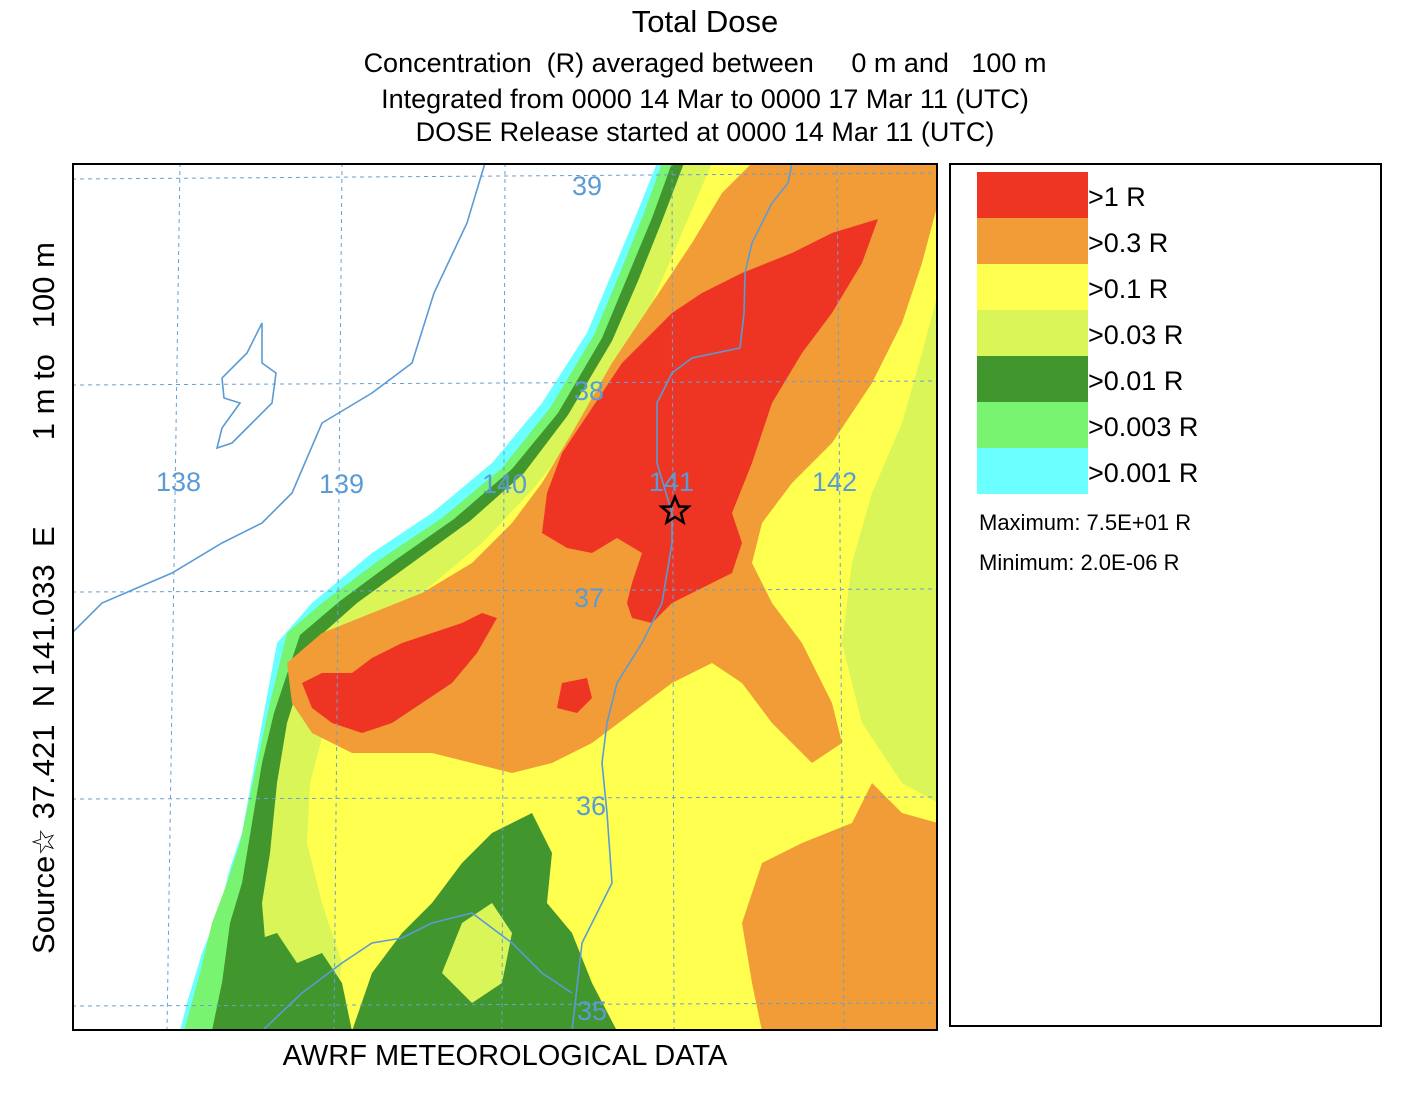 This screenshot has width=1410, height=1096. What do you see at coordinates (839, 906) in the screenshot?
I see `contour-0.3-southeast` at bounding box center [839, 906].